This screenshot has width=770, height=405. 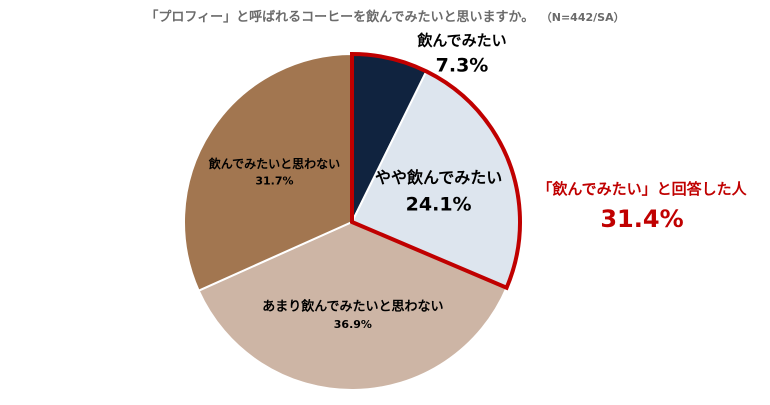 I want to click on slice-value-4: 31.7%, so click(x=274, y=181).